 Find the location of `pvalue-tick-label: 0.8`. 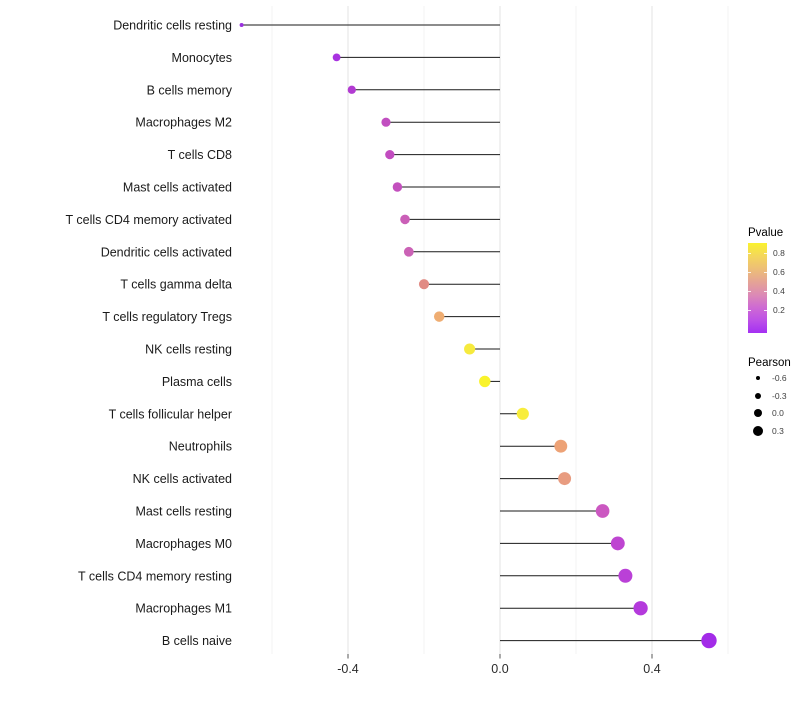

pvalue-tick-label: 0.8 is located at coordinates (779, 253).